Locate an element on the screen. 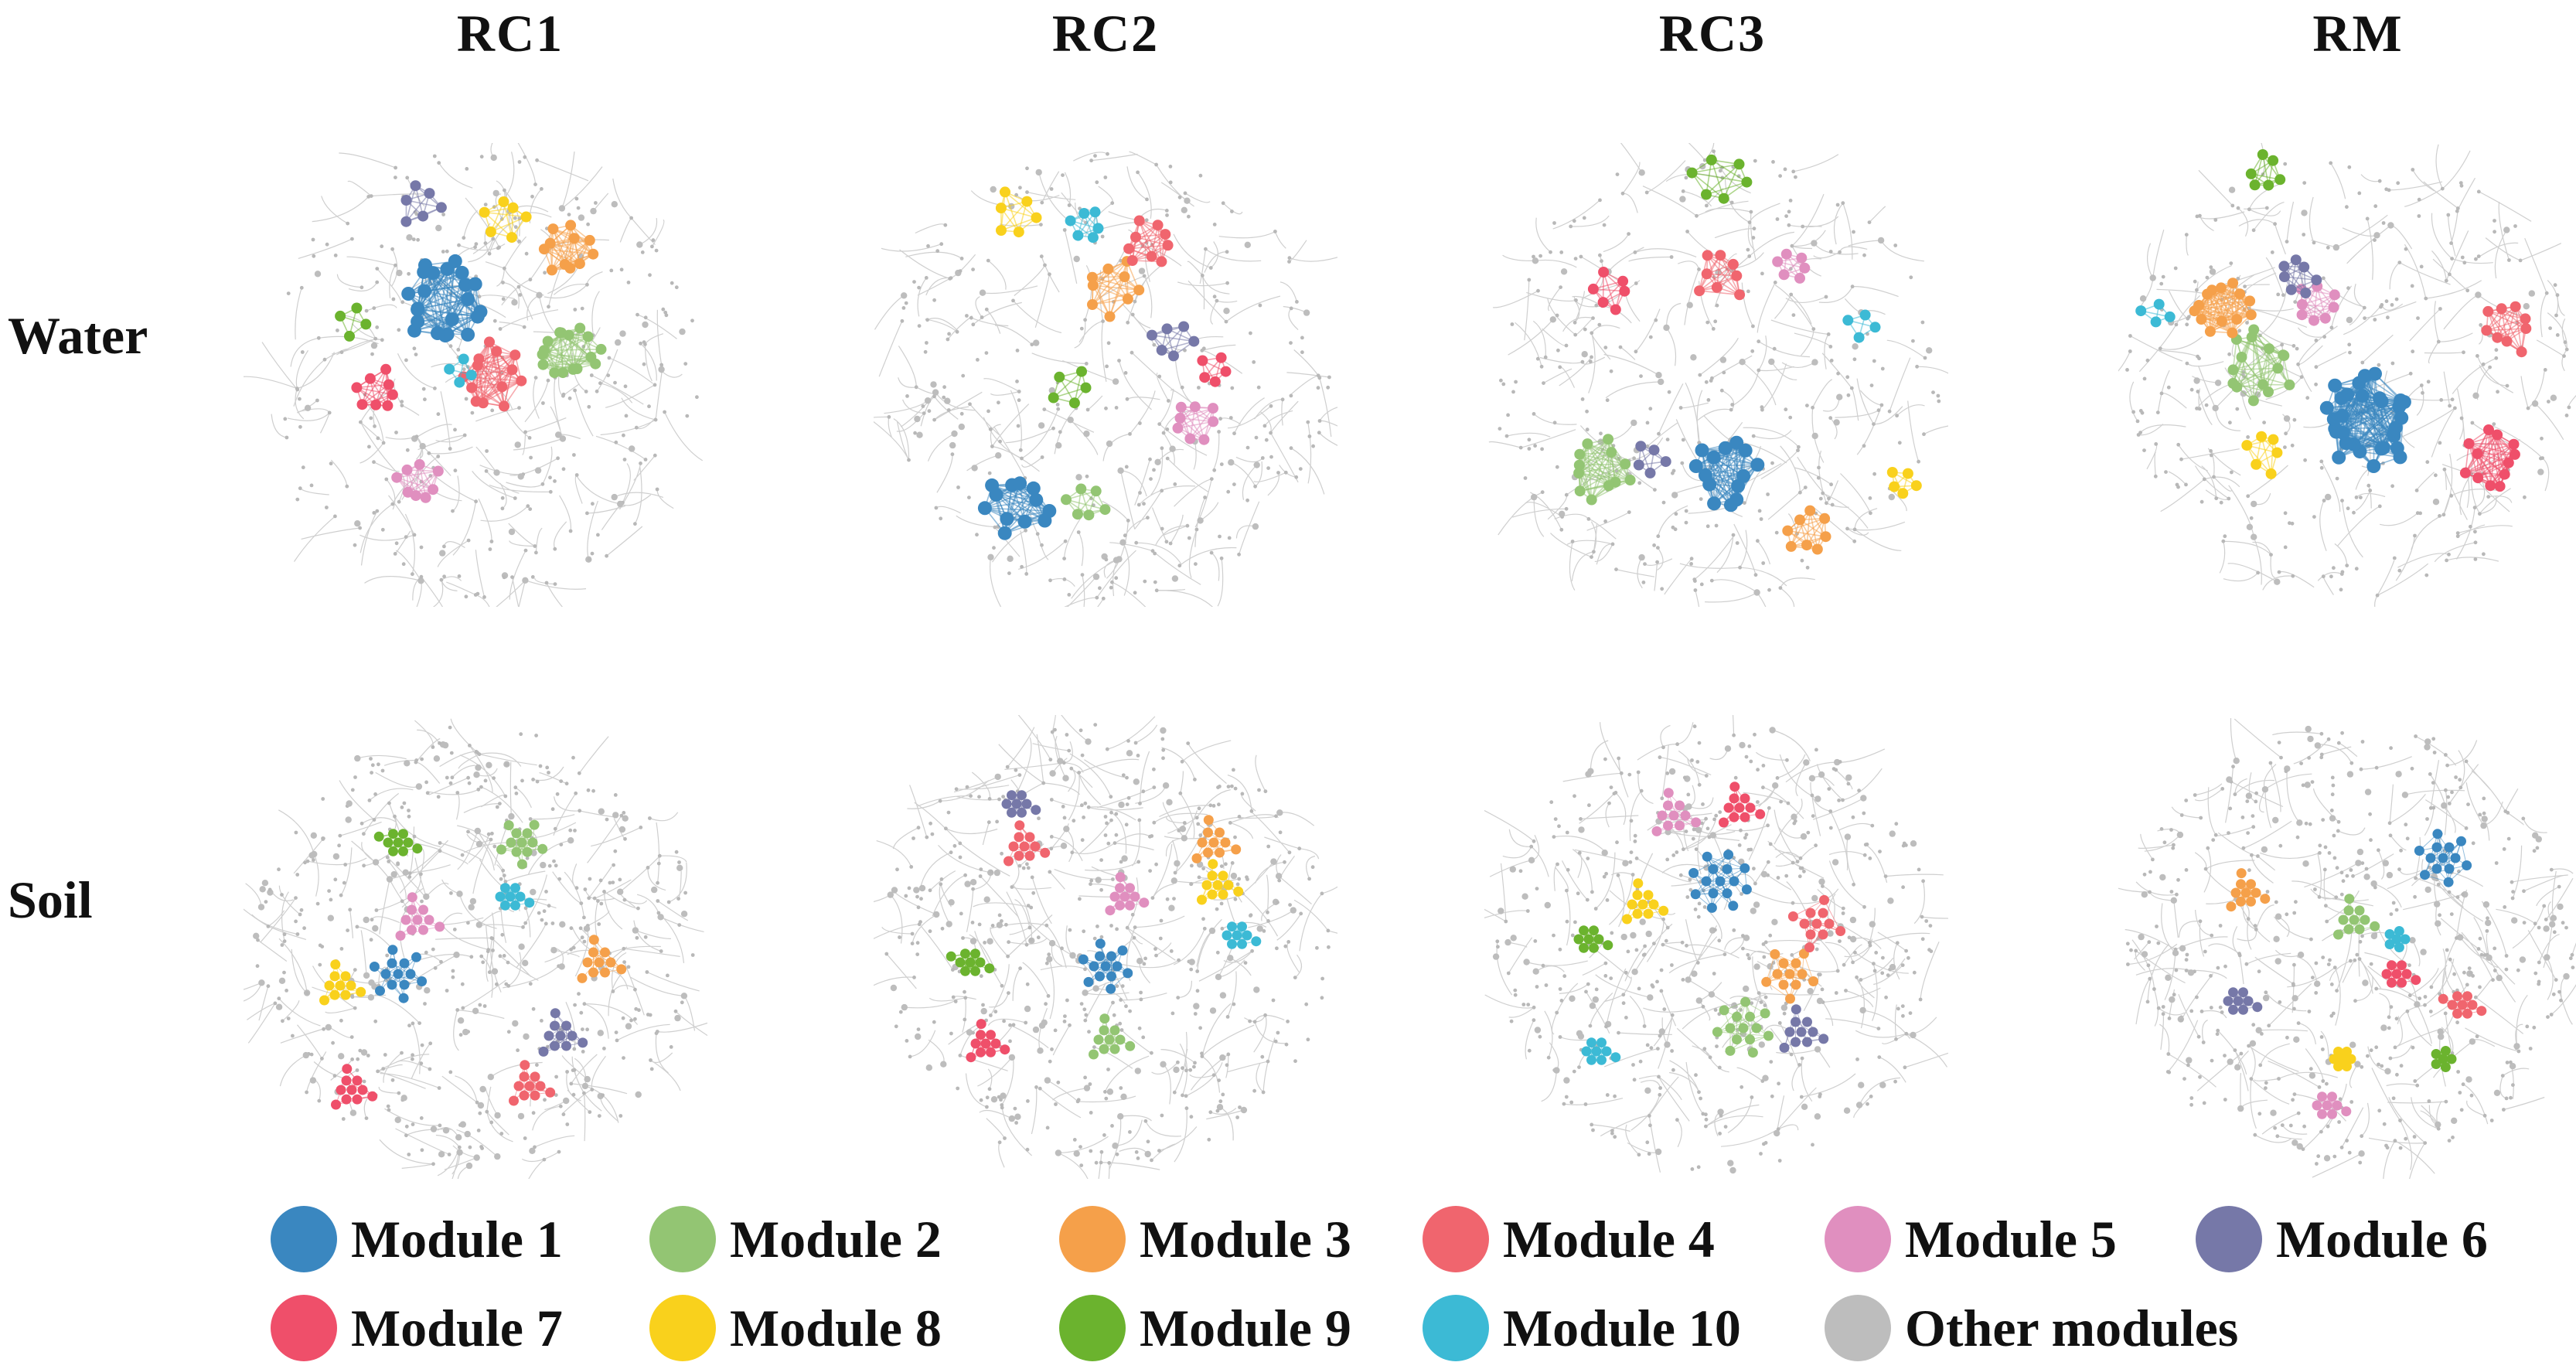  column-title-rc2: RC2 is located at coordinates (1105, 33).